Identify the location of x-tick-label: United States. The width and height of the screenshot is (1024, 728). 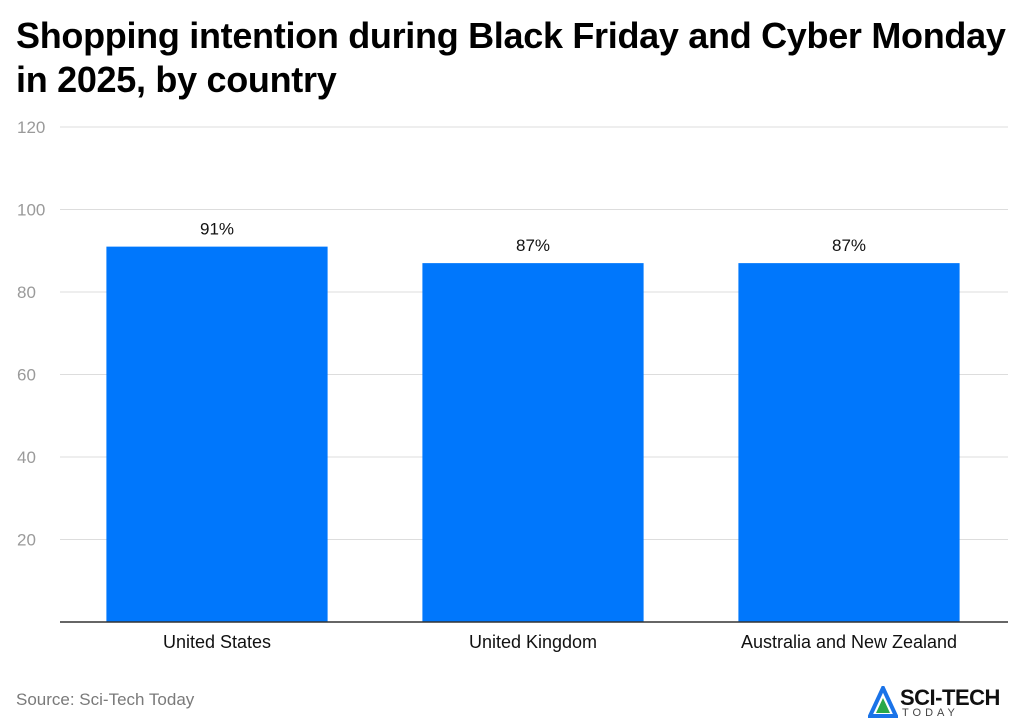
(217, 642).